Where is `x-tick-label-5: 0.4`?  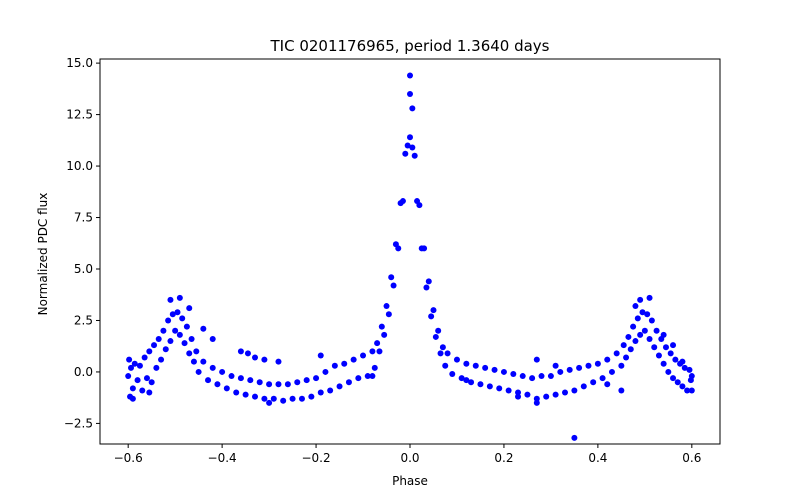
x-tick-label-5: 0.4 is located at coordinates (597, 458).